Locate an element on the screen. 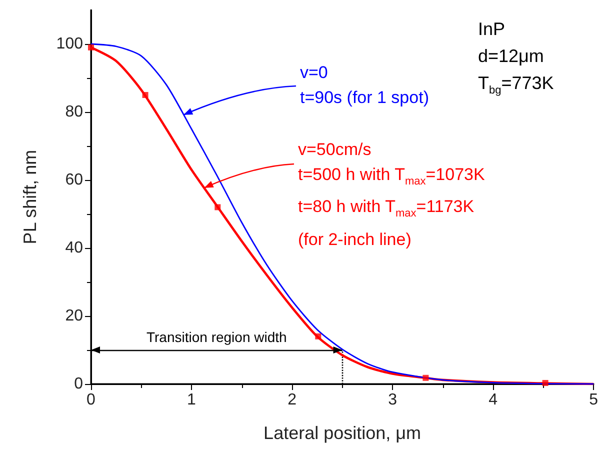  text: v=50cm/s t=500 h with T$_{max}$=1073K t=80 h with T$_{max}$=1173K (for 2-inch line) is located at coordinates (391, 194).